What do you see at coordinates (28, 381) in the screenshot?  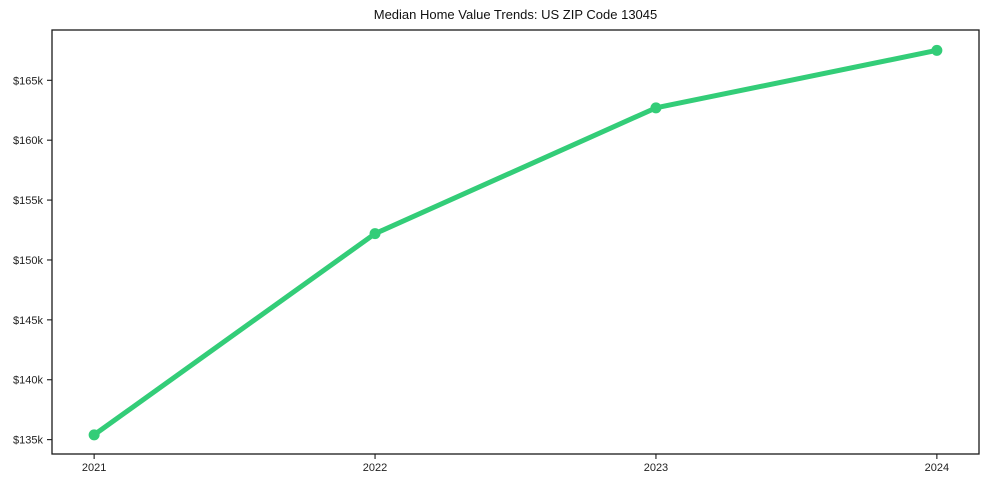 I see `y-tick-label: $140k` at bounding box center [28, 381].